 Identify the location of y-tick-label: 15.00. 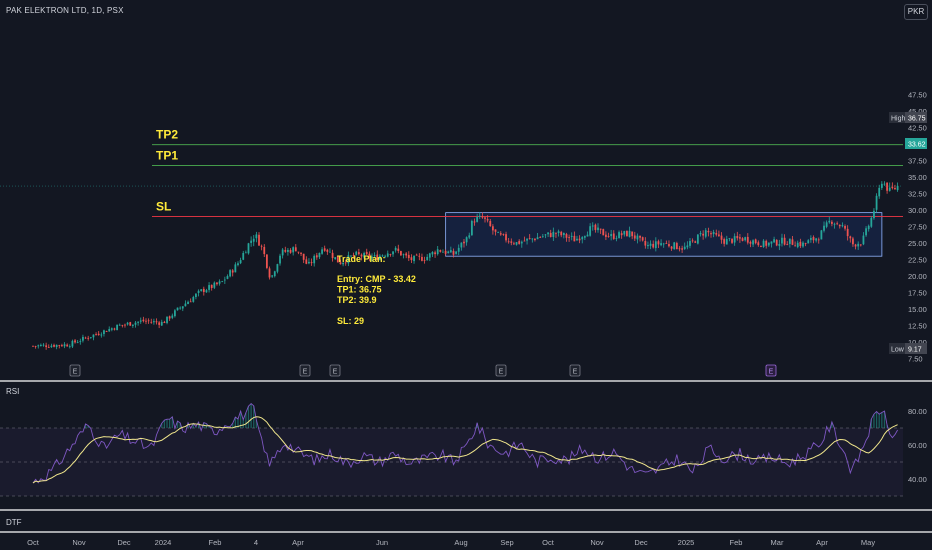
(917, 309).